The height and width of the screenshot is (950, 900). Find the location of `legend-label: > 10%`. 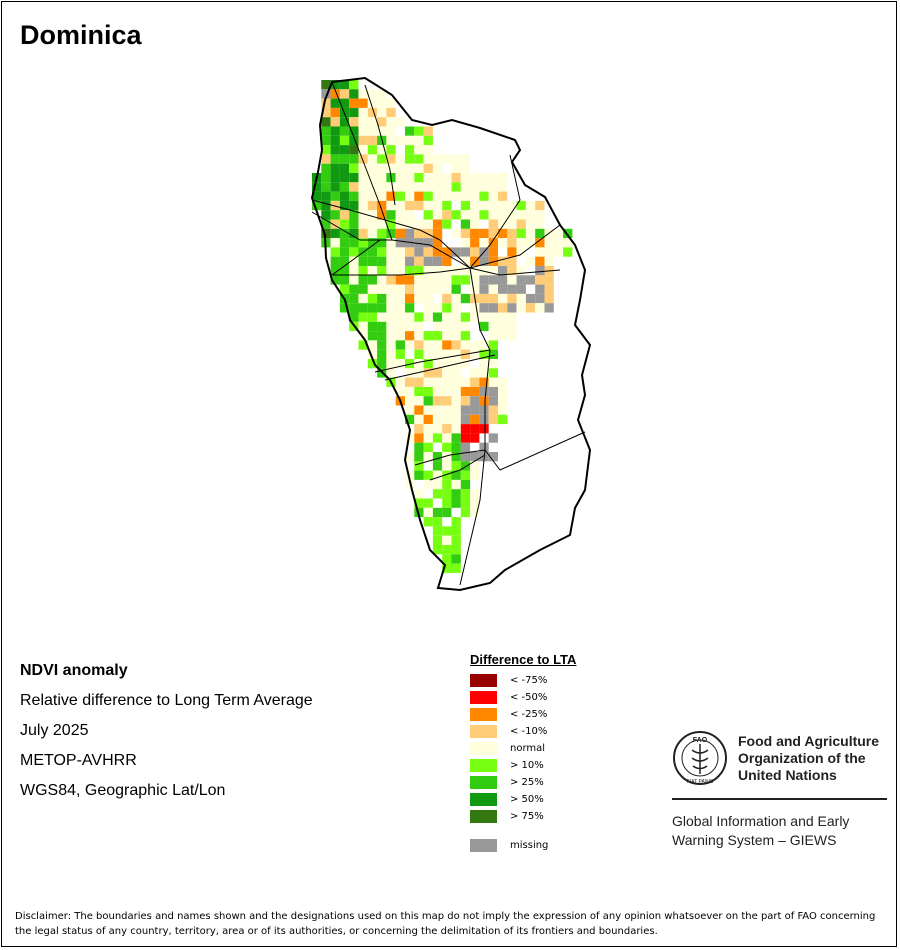

legend-label: > 10% is located at coordinates (527, 765).